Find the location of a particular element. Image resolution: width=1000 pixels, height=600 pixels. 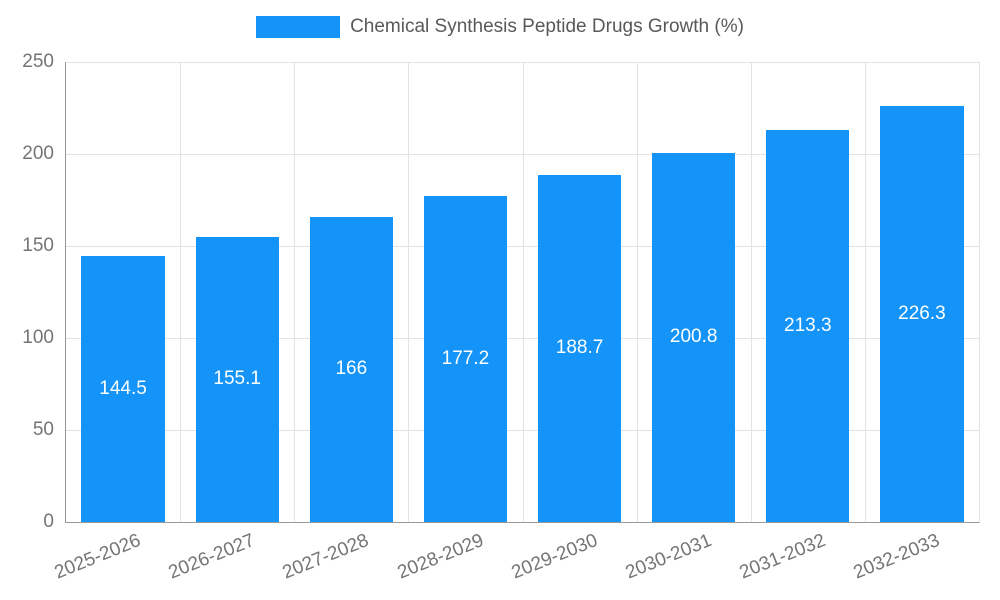

y-axis-tick-label: 150 is located at coordinates (38, 245).